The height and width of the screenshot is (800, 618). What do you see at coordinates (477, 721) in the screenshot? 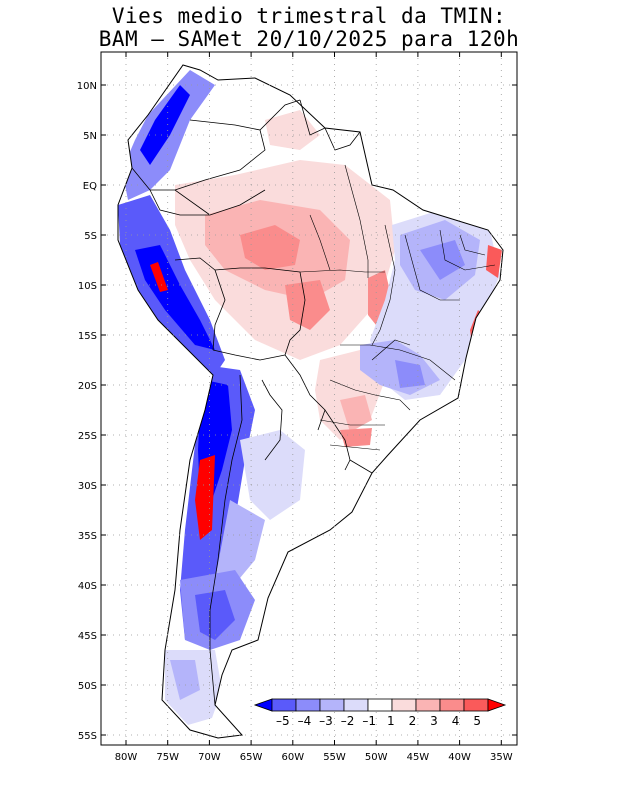
I see `colorbar-label: 5` at bounding box center [477, 721].